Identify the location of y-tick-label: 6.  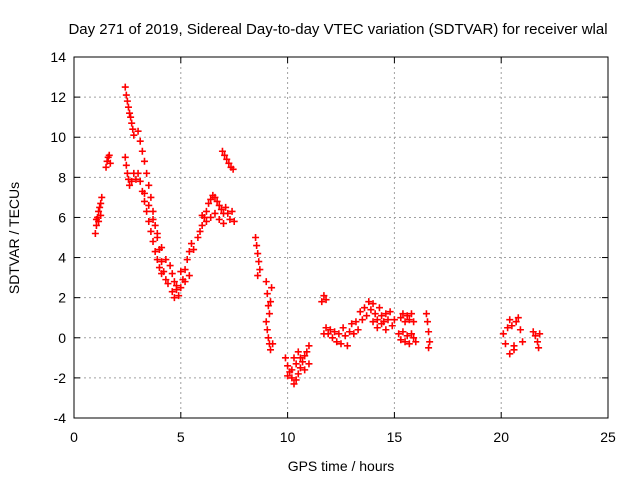
(62, 217).